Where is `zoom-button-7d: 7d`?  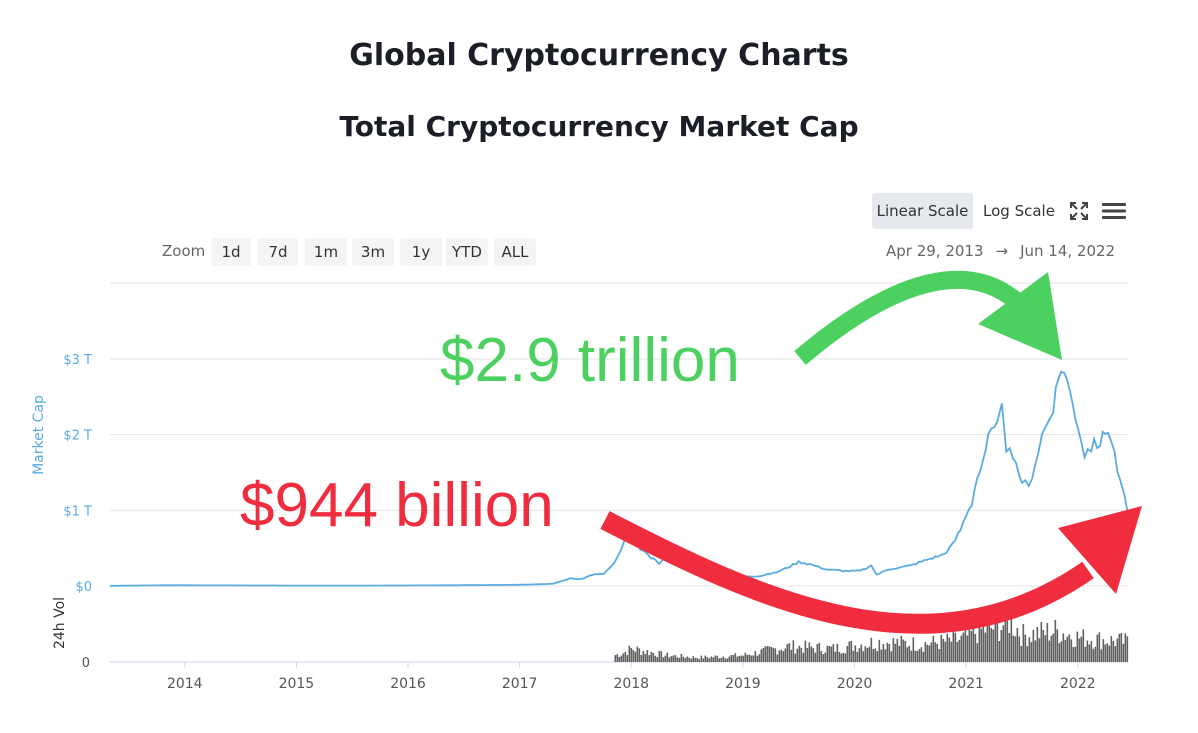 zoom-button-7d: 7d is located at coordinates (278, 252).